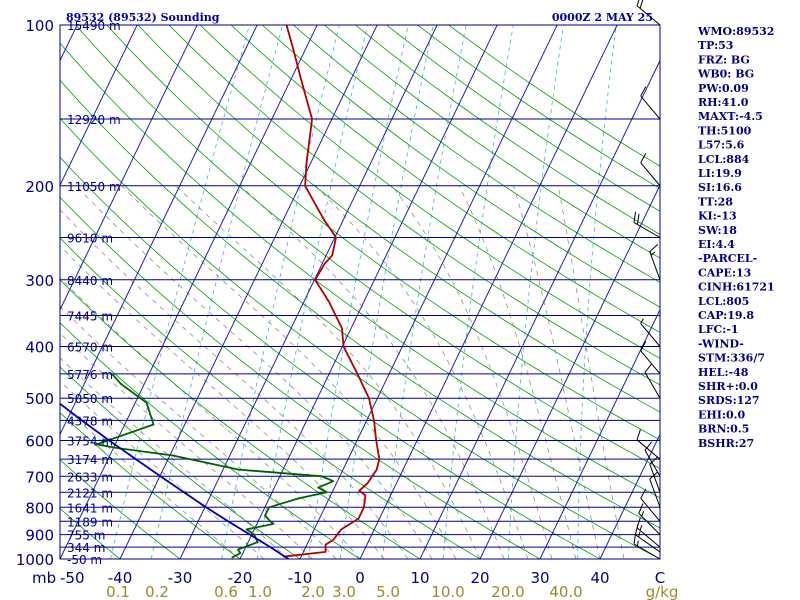 Image resolution: width=800 pixels, height=600 pixels. I want to click on height-label: 1641 m, so click(90, 508).